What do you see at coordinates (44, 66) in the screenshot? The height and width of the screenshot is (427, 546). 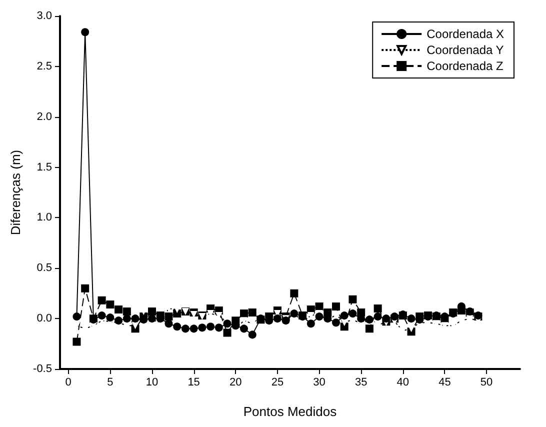 I see `y-tick-label: 2.5` at bounding box center [44, 66].